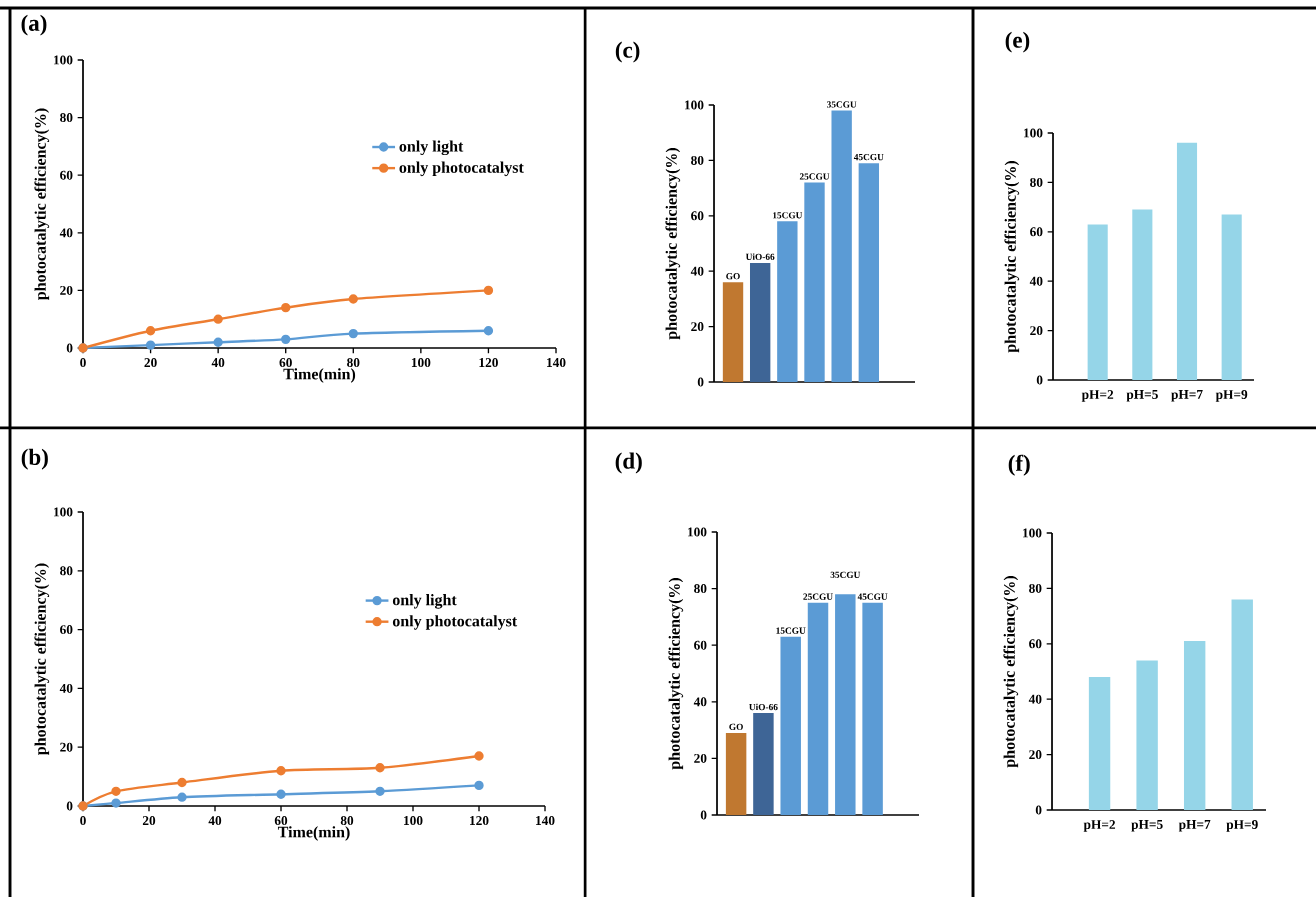 The height and width of the screenshot is (897, 1316). I want to click on chart-title: (f), so click(1019, 465).